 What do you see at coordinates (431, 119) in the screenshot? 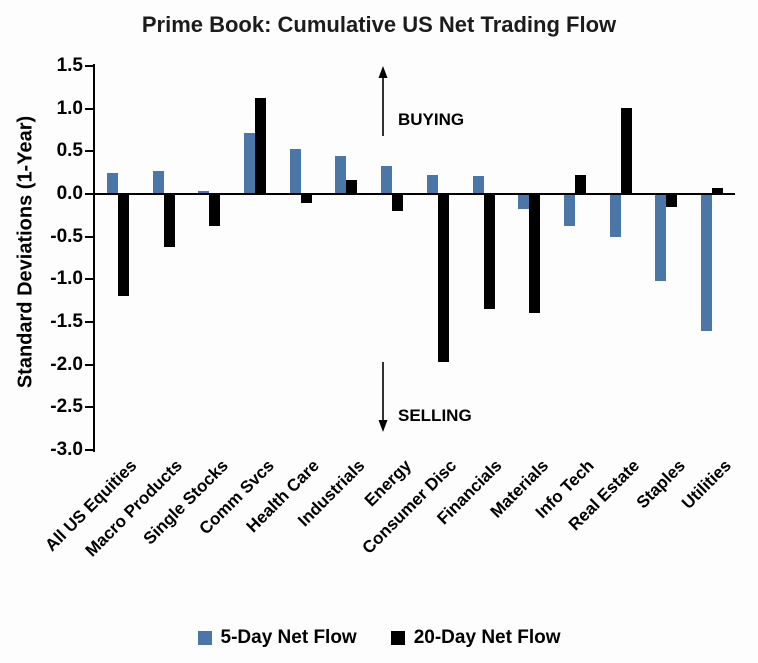
I see `buying-label: BUYING` at bounding box center [431, 119].